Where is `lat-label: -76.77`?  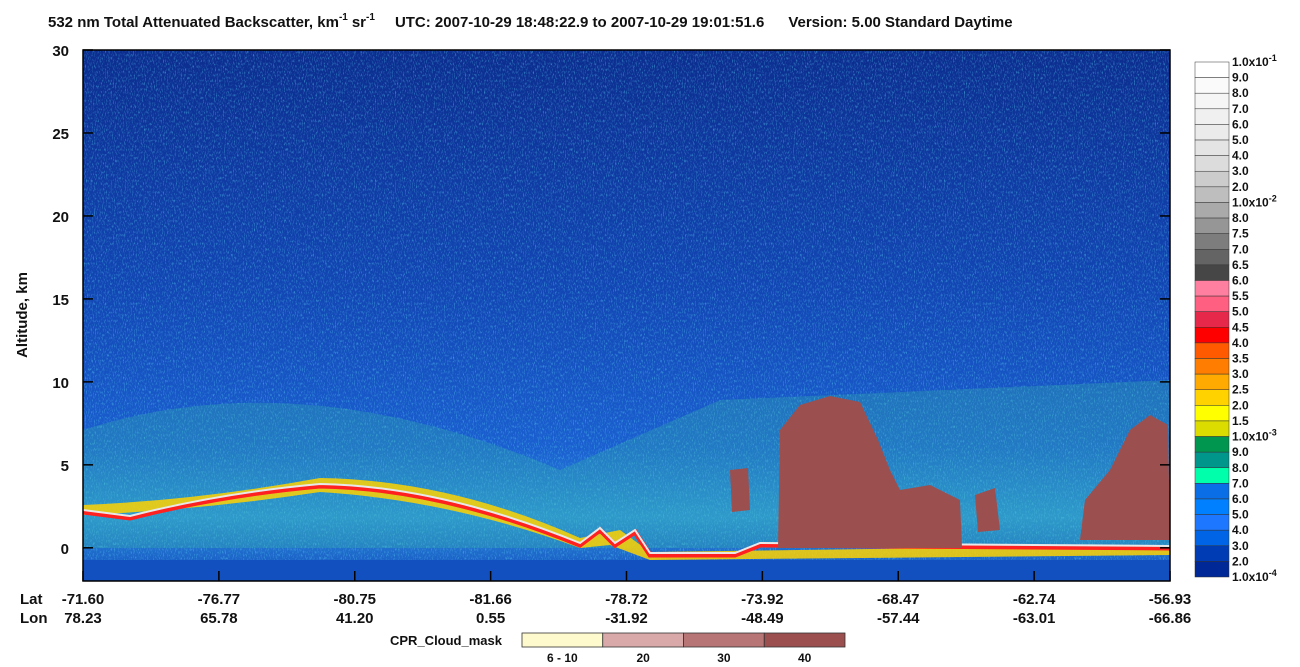 lat-label: -76.77 is located at coordinates (219, 599).